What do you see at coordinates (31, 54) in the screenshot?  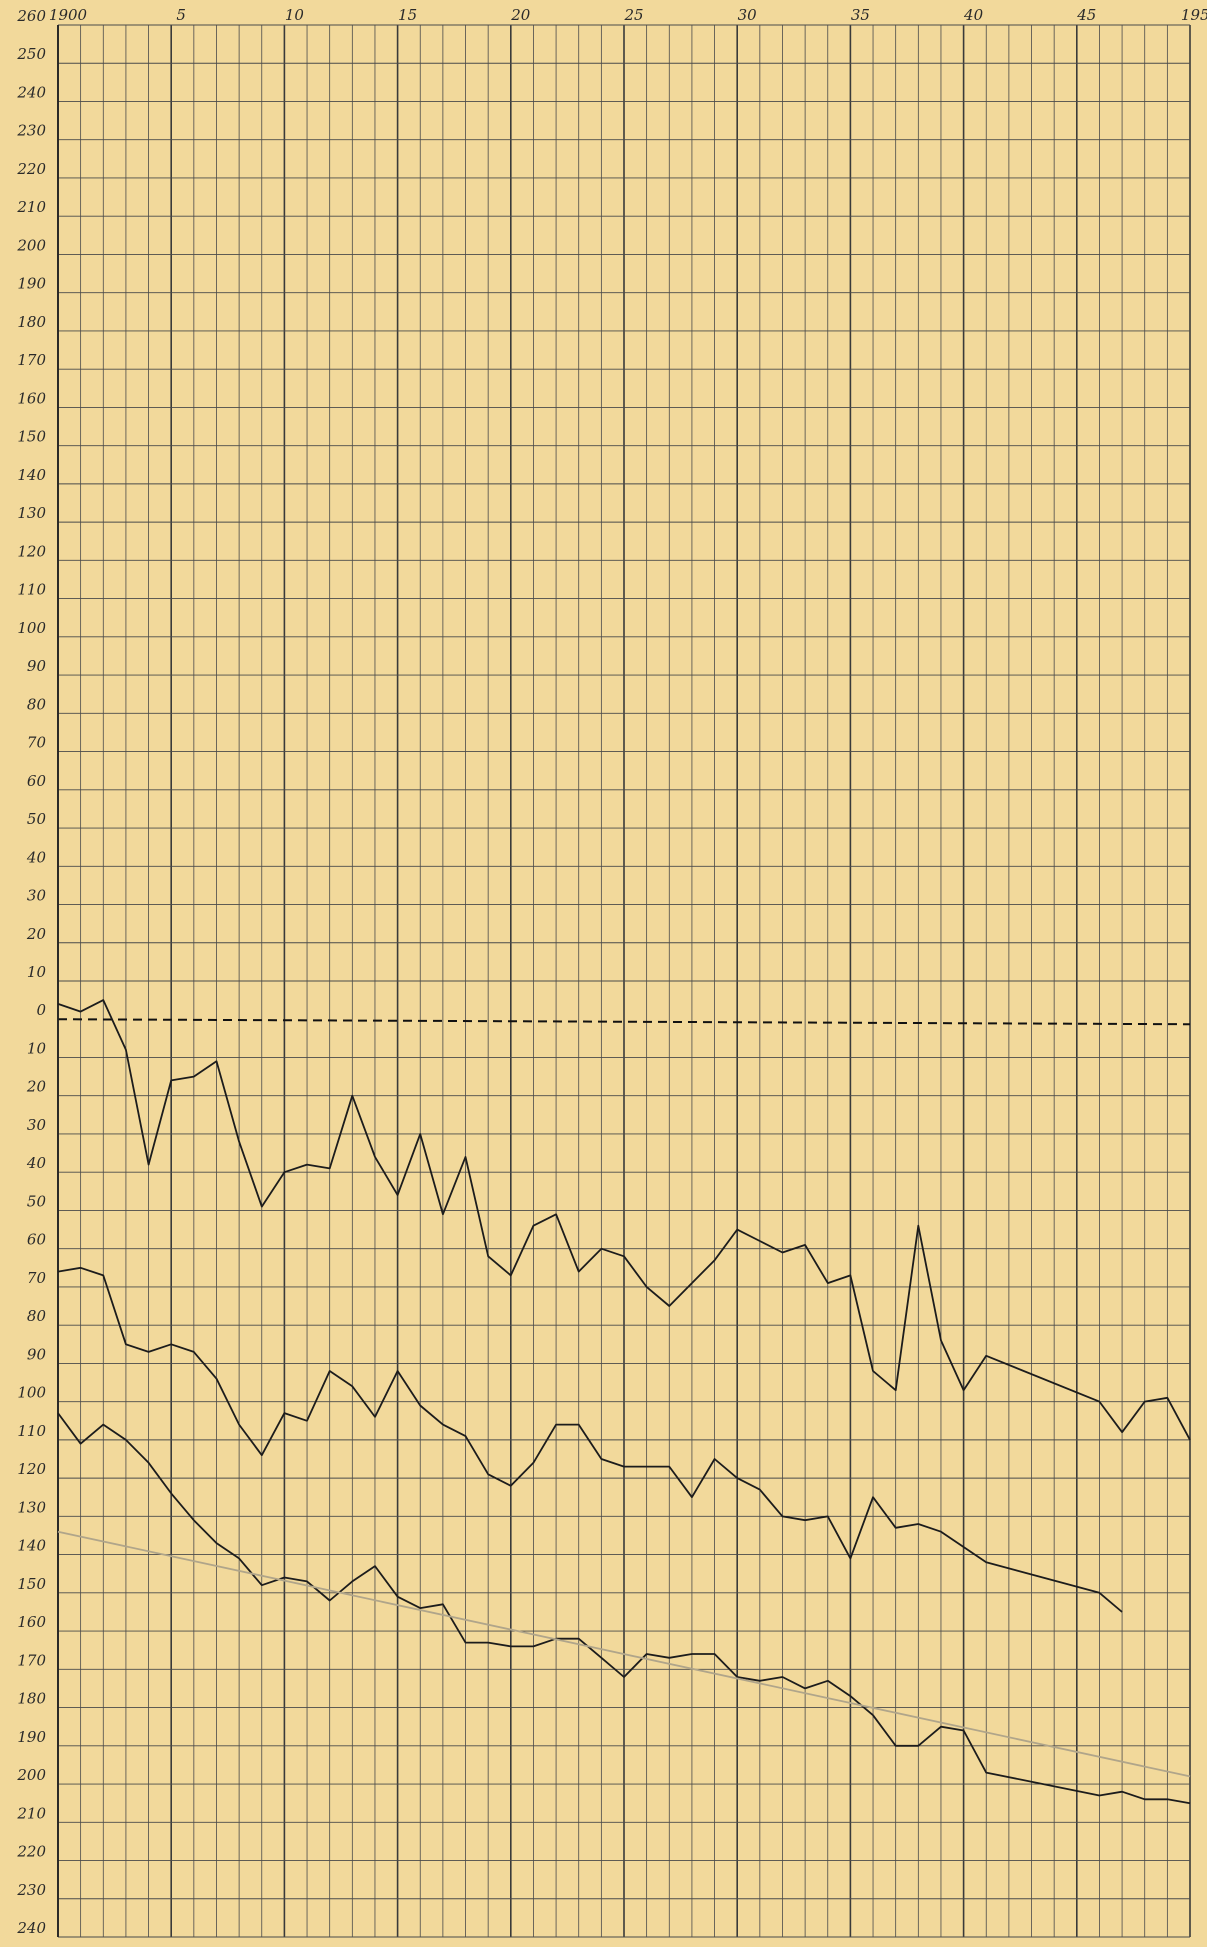 I see `y-tick-label: 250` at bounding box center [31, 54].